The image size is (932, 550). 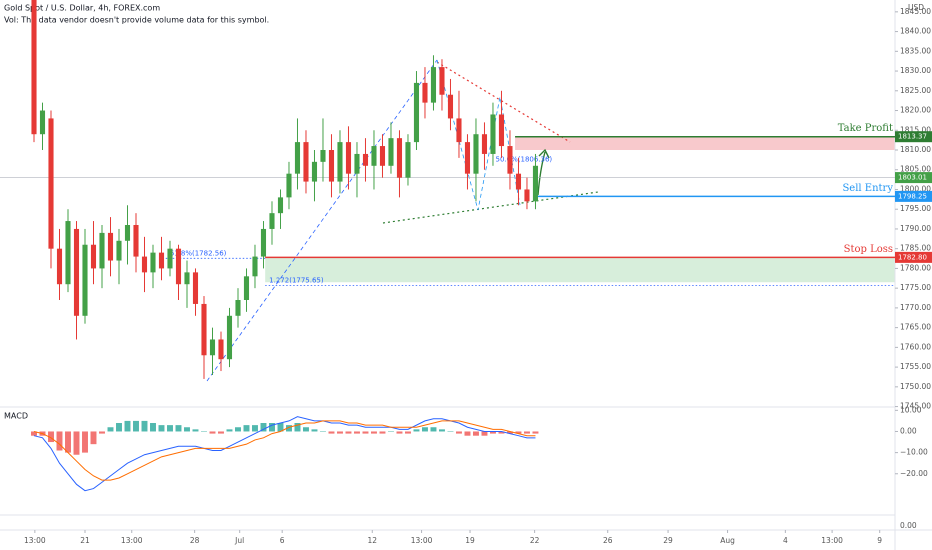 I want to click on fib-label: 50.0%(1806.36), so click(x=524, y=159).